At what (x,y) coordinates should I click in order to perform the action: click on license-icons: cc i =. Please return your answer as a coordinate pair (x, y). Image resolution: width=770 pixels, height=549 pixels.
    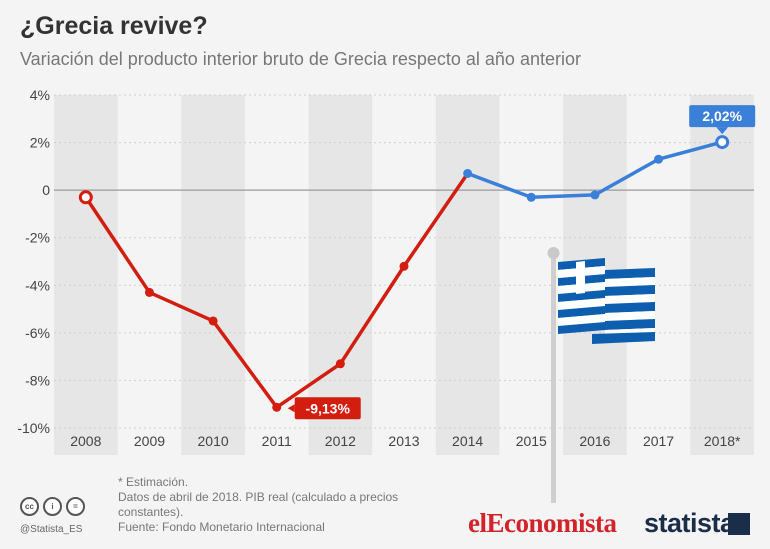
    Looking at the image, I should click on (52, 506).